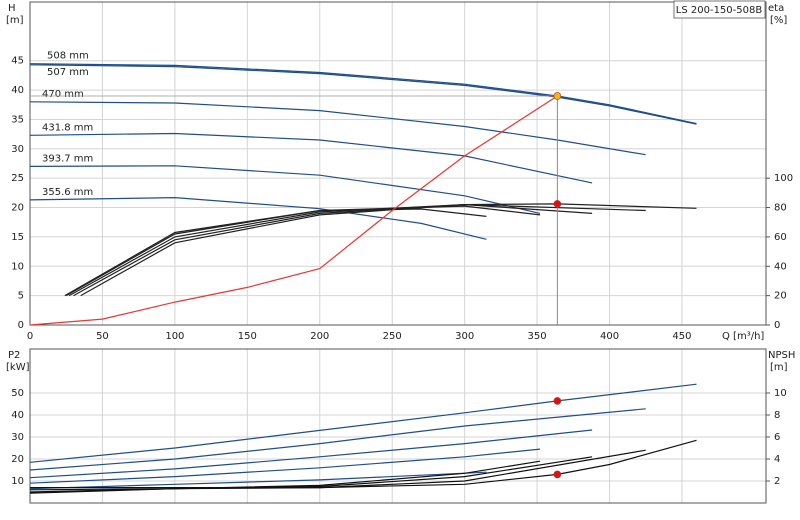 Image resolution: width=800 pixels, height=520 pixels. I want to click on y2-axis-label: eta, so click(776, 8).